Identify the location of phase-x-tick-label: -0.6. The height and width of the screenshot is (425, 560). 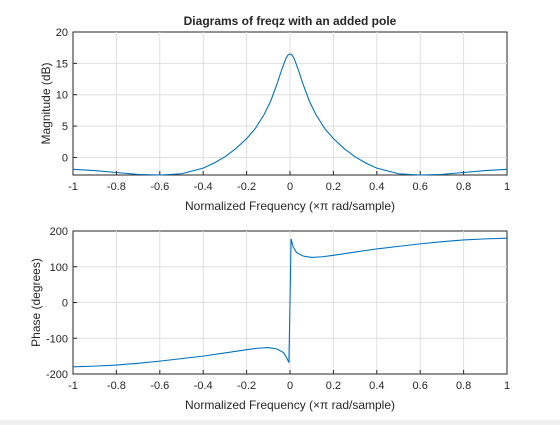
(159, 386).